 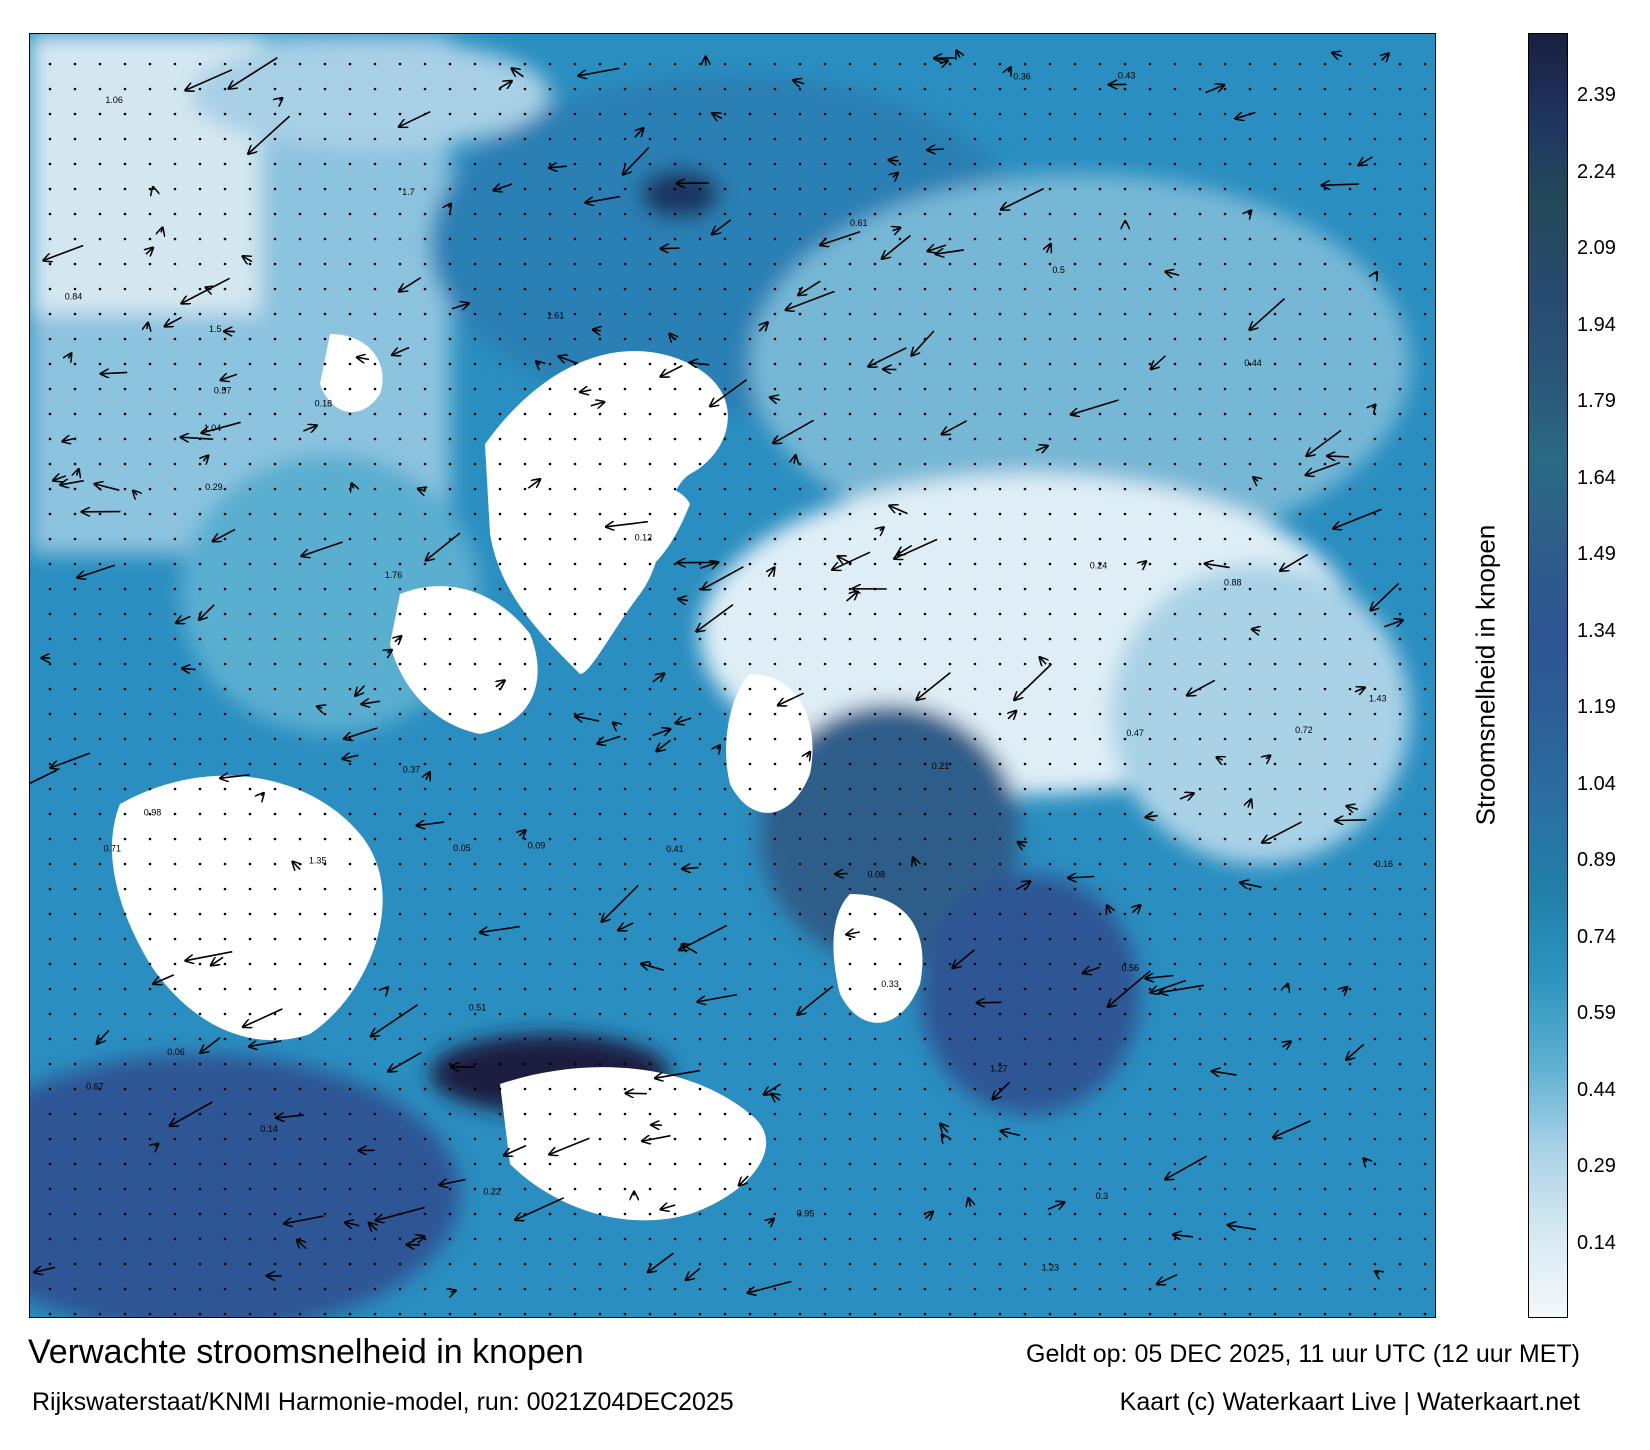 I want to click on speed-label: 0.08, so click(x=877, y=875).